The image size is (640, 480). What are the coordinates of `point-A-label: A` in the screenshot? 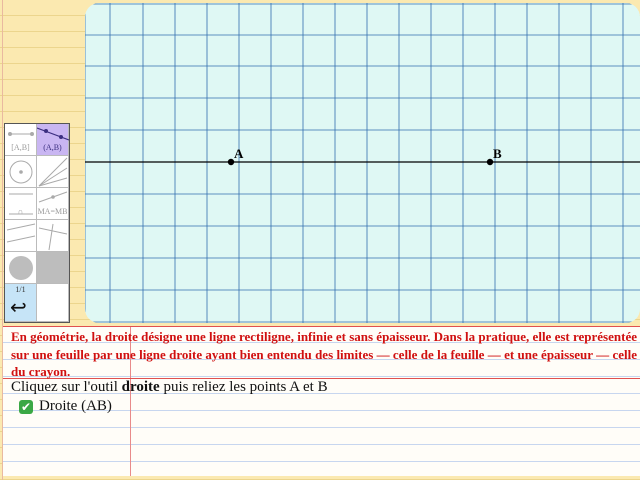 It's located at (239, 153).